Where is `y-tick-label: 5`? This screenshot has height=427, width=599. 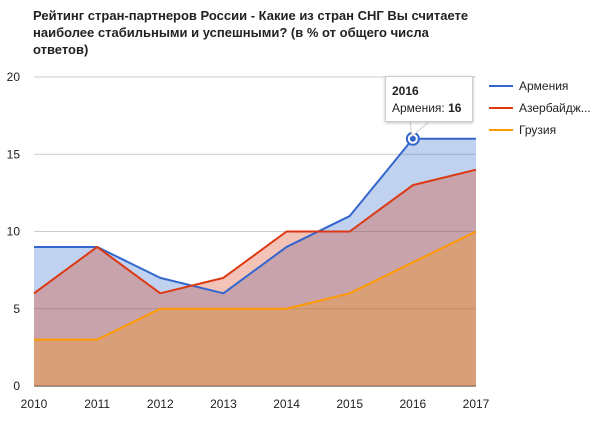 y-tick-label: 5 is located at coordinates (16, 309).